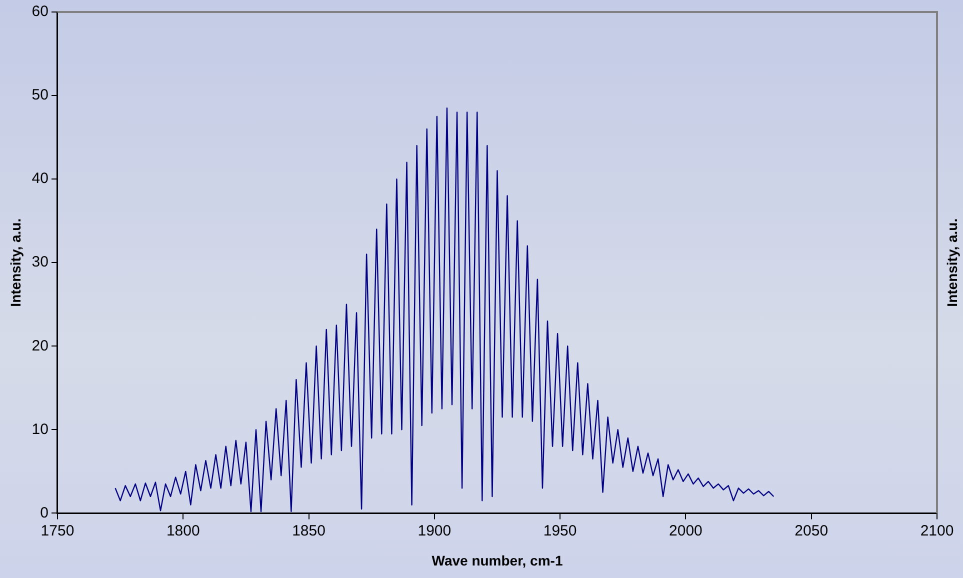 This screenshot has width=963, height=578. What do you see at coordinates (15, 262) in the screenshot?
I see `y-axis-title: Intensity, a.u.` at bounding box center [15, 262].